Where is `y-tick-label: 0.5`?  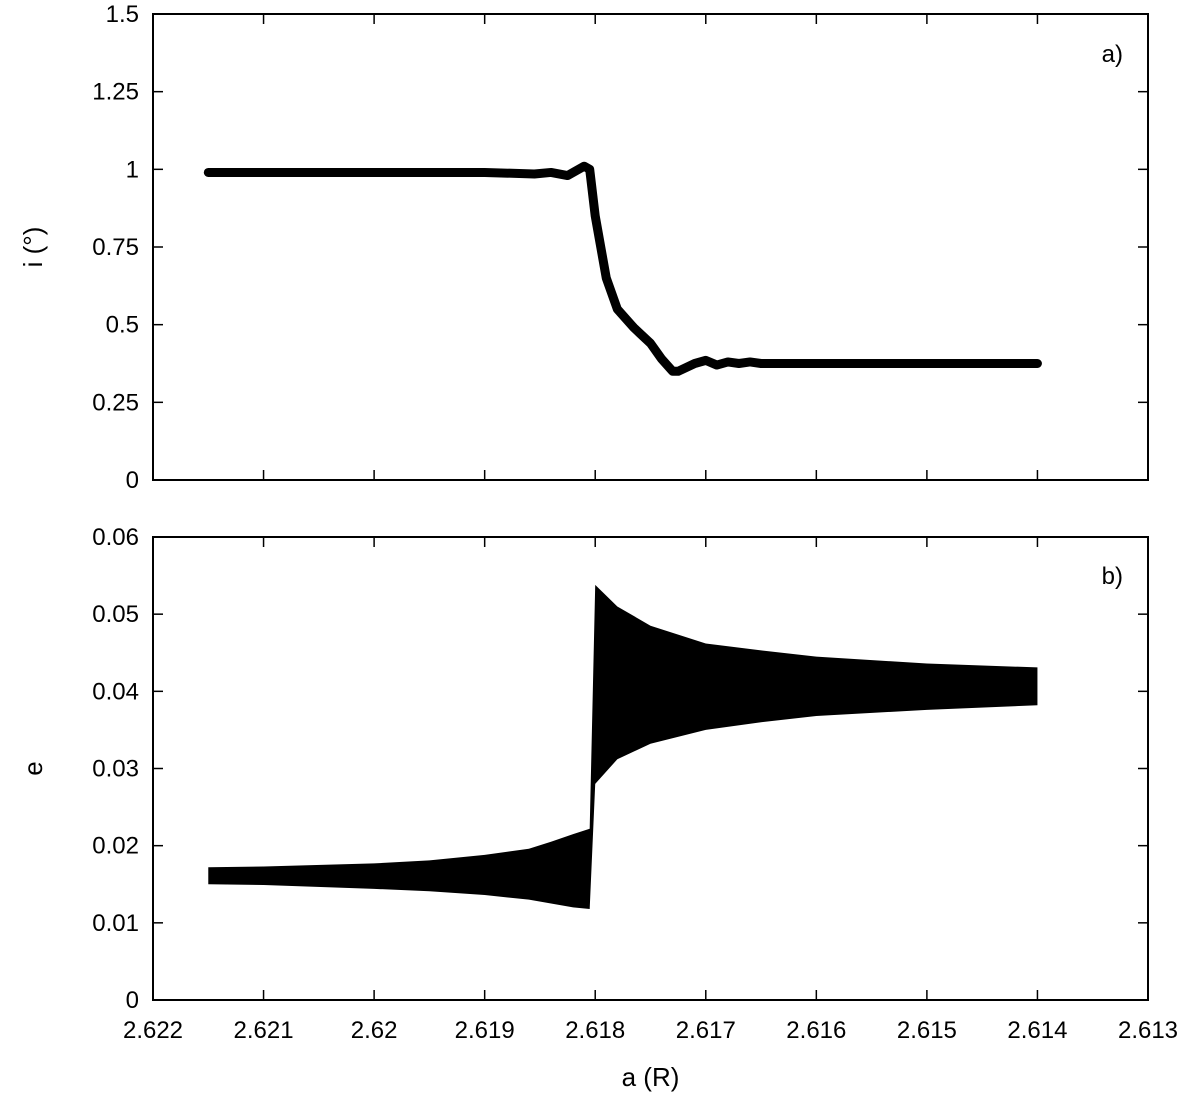 y-tick-label: 0.5 is located at coordinates (122, 325).